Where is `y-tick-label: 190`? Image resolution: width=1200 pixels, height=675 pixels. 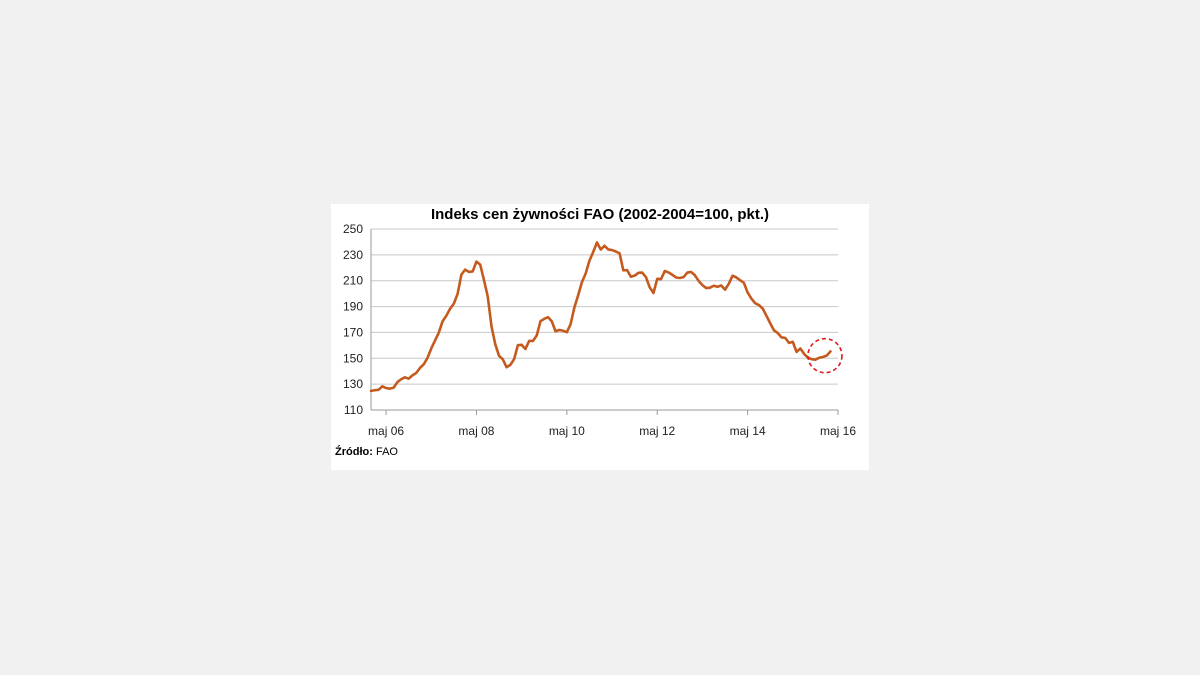 y-tick-label: 190 is located at coordinates (353, 307).